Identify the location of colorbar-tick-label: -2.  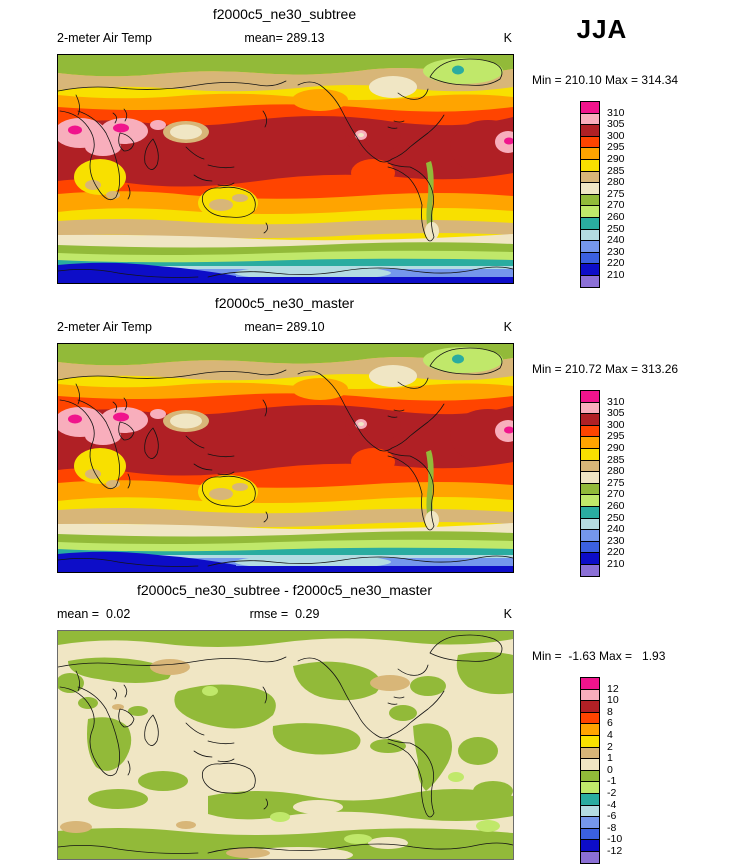
(612, 793).